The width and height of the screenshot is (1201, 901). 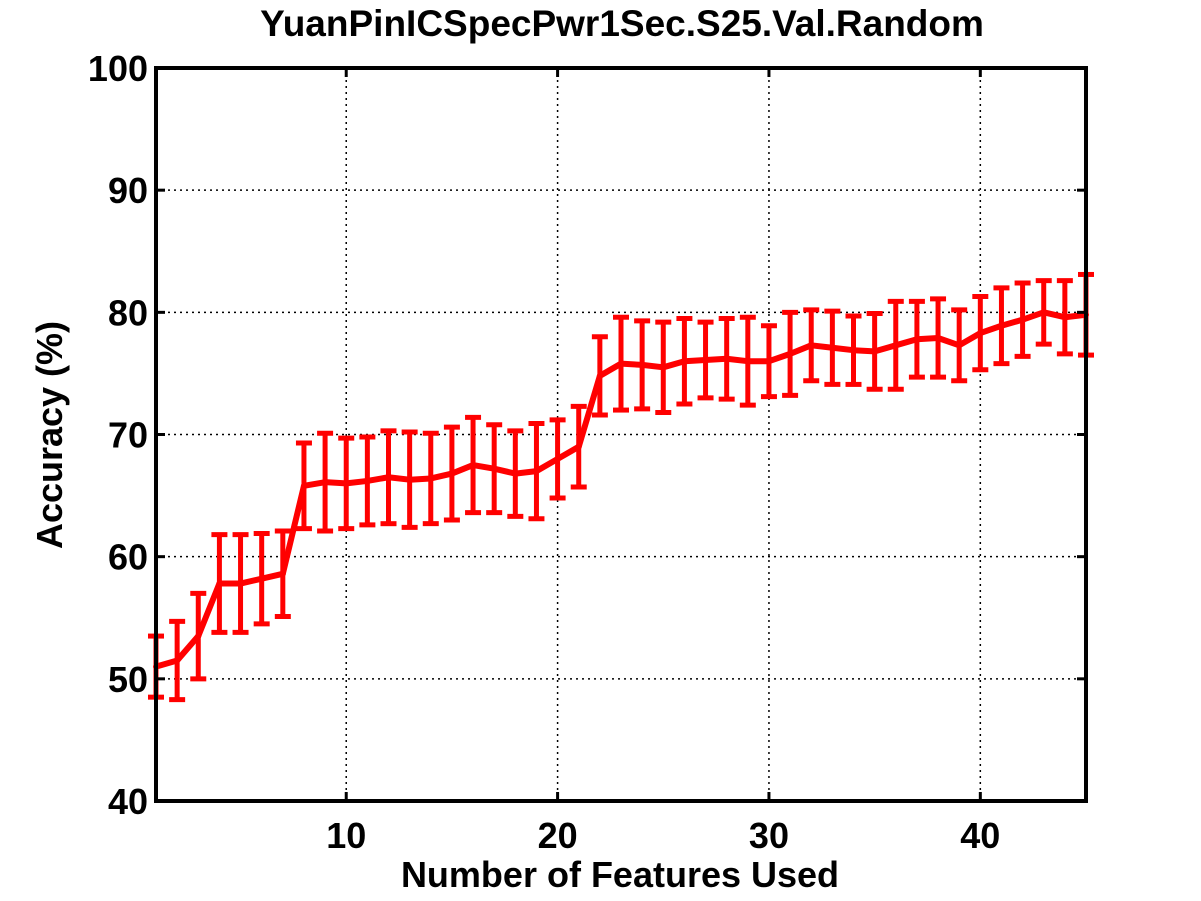 What do you see at coordinates (128, 312) in the screenshot?
I see `y-tick-label: 80` at bounding box center [128, 312].